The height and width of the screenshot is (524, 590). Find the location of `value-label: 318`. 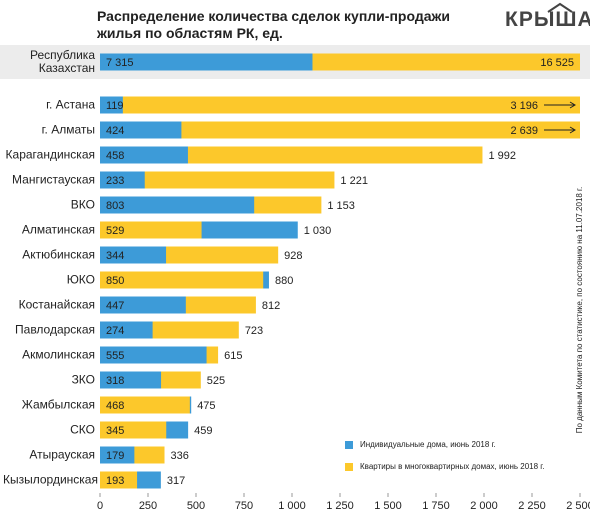

value-label: 318 is located at coordinates (115, 381).